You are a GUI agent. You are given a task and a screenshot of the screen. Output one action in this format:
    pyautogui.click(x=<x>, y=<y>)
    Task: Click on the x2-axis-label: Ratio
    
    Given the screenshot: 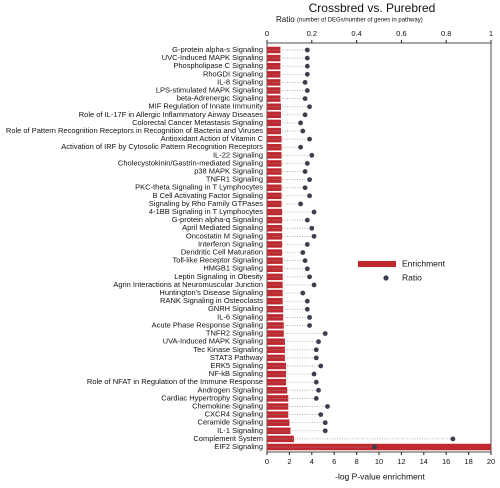 What is the action you would take?
    pyautogui.click(x=285, y=19)
    